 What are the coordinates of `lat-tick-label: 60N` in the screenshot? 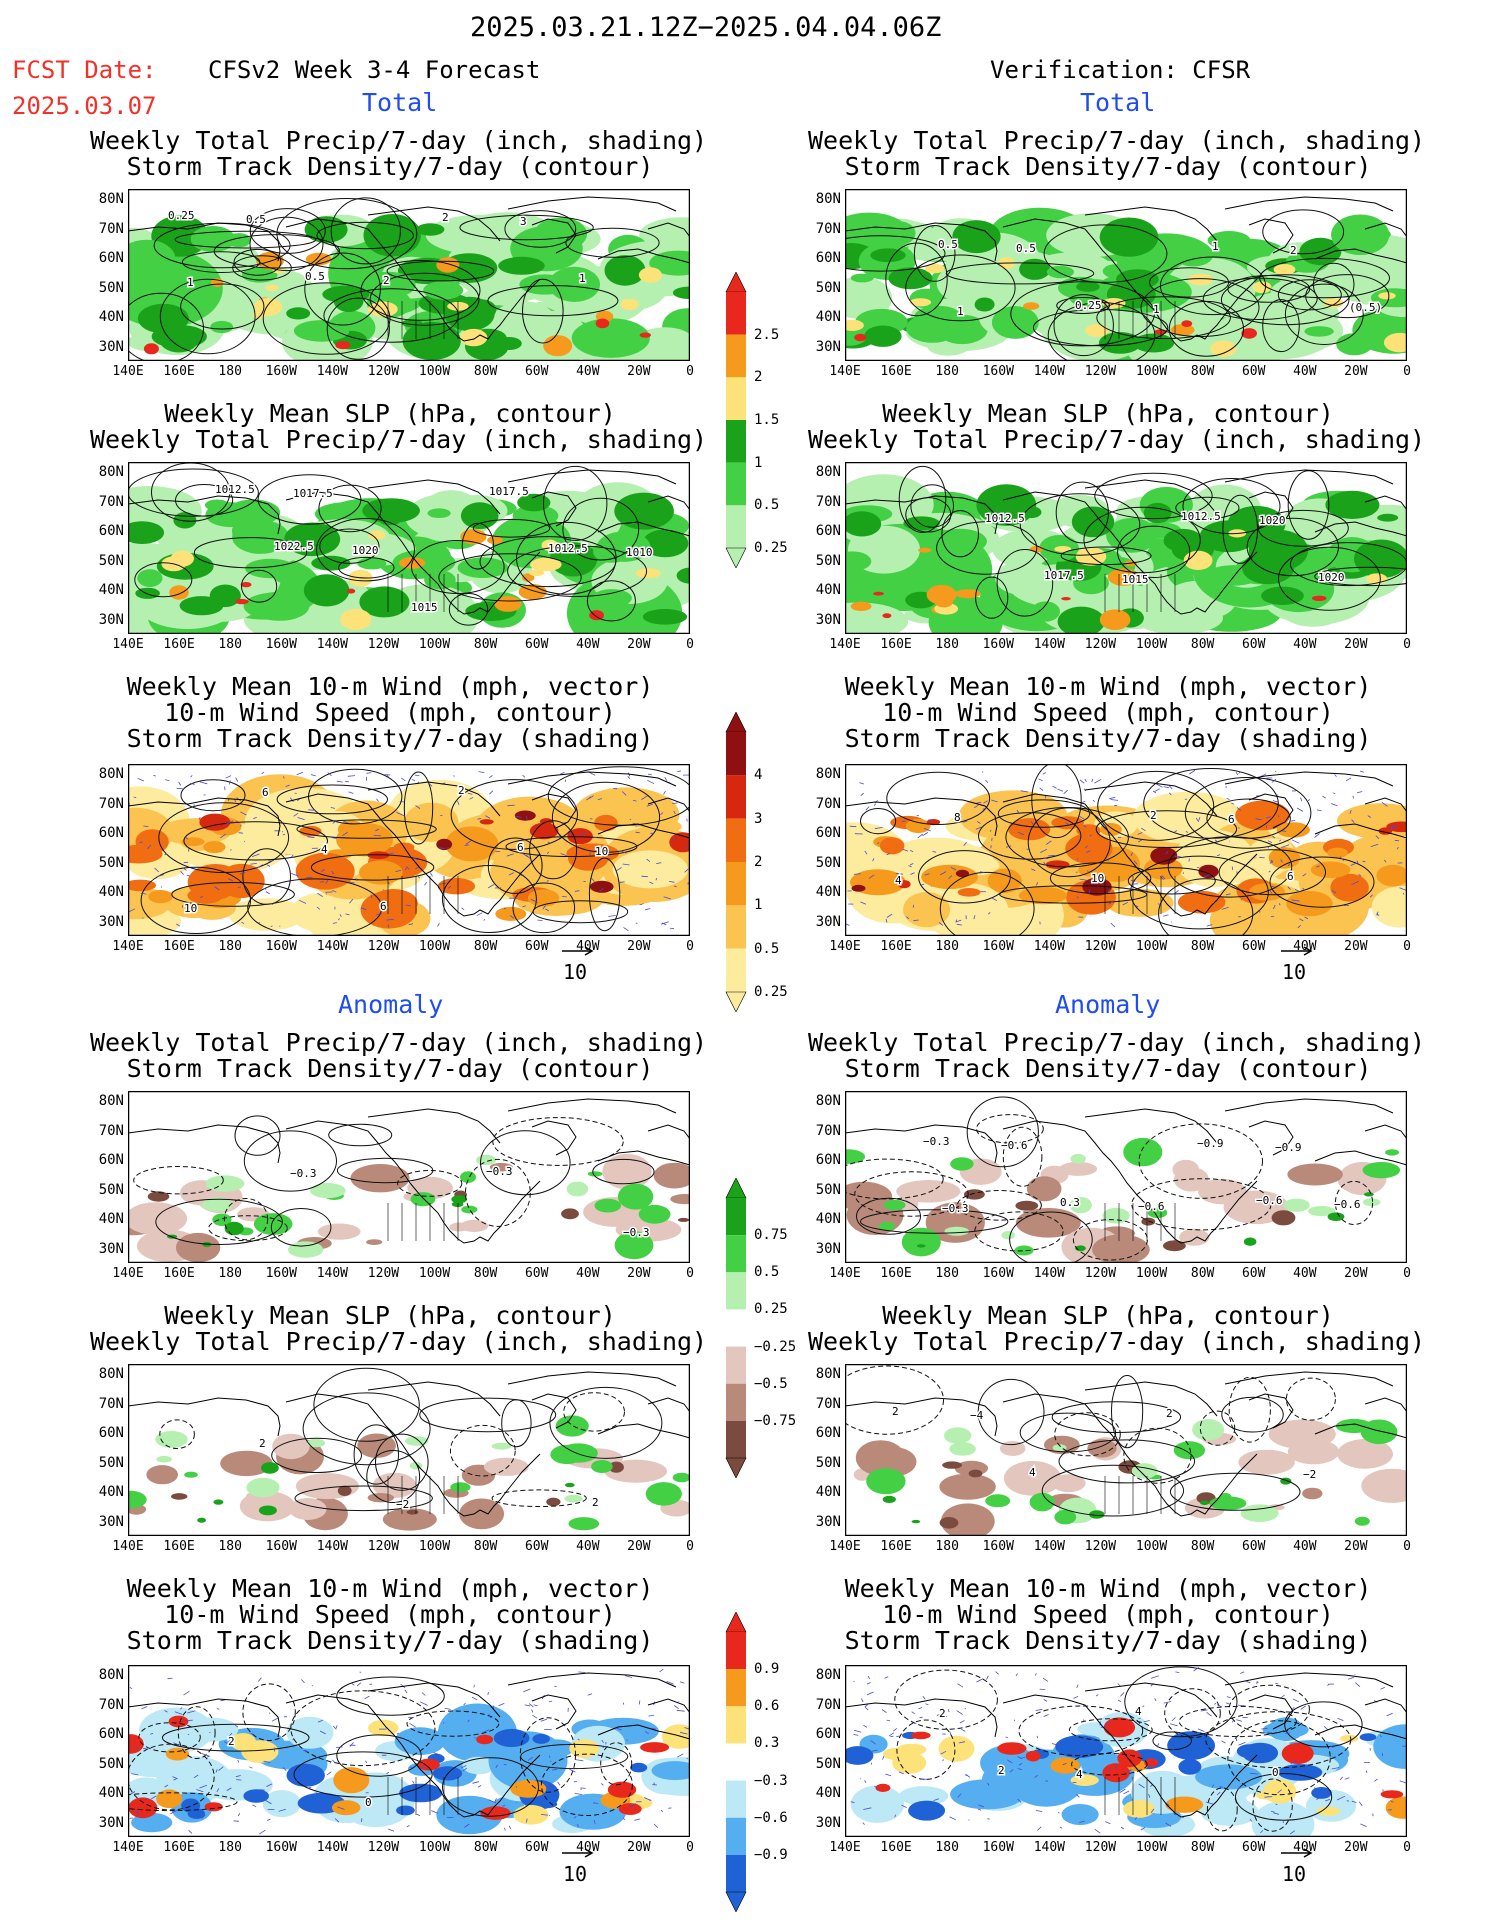 It's located at (828, 1160).